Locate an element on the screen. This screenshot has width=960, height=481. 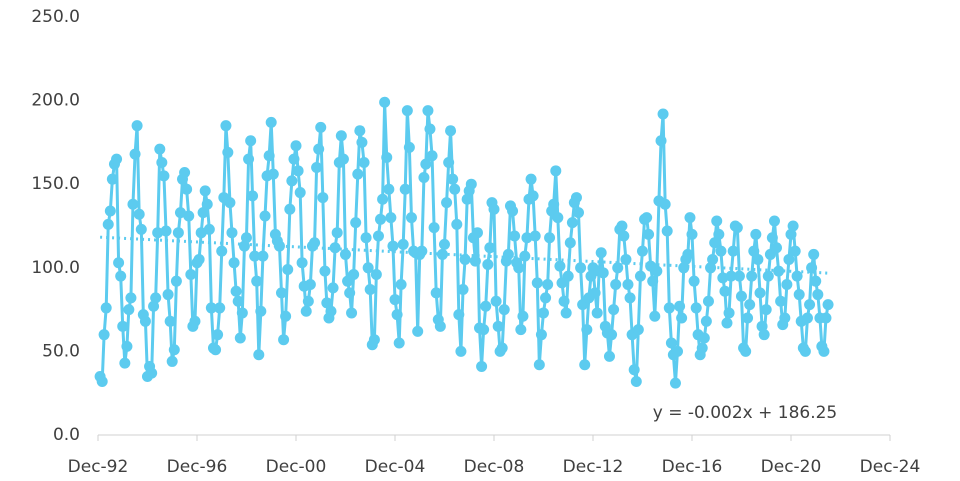
trendline-equation: y = -0.002x + 186.25 is located at coordinates (745, 413).